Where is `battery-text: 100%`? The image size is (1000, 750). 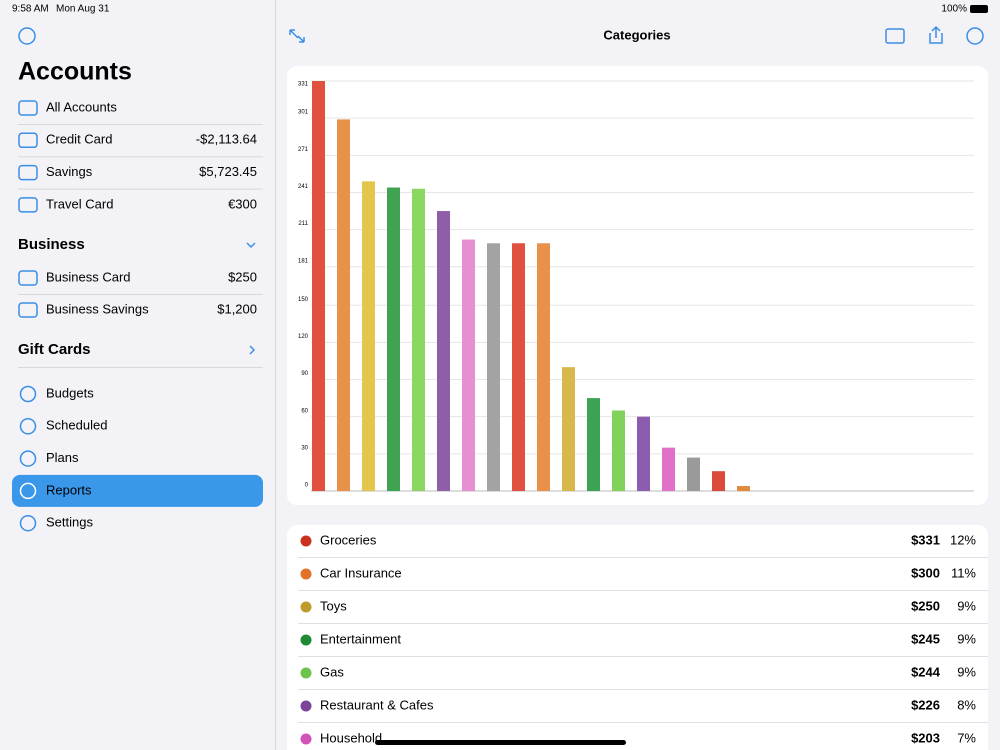
battery-text: 100% is located at coordinates (954, 9).